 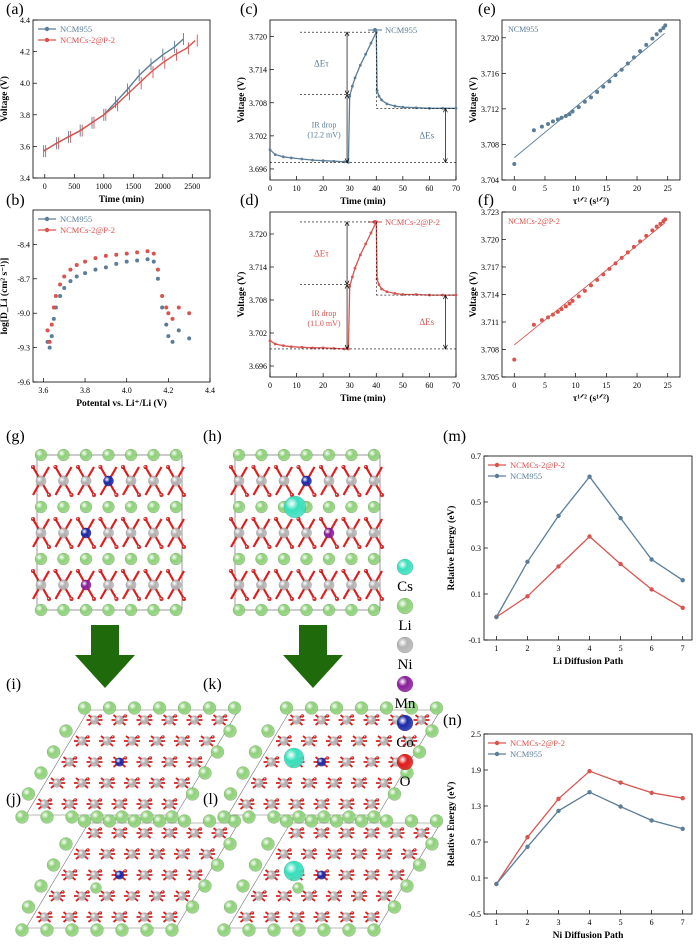 What do you see at coordinates (23, 279) in the screenshot?
I see `y-tick-label: -8.7` at bounding box center [23, 279].